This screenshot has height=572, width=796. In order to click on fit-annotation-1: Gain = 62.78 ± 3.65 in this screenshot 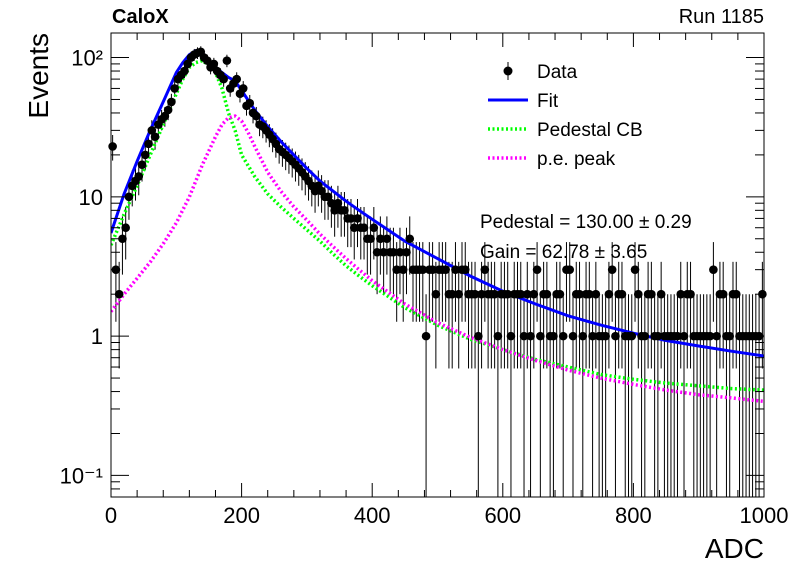, I will do `click(563, 252)`.